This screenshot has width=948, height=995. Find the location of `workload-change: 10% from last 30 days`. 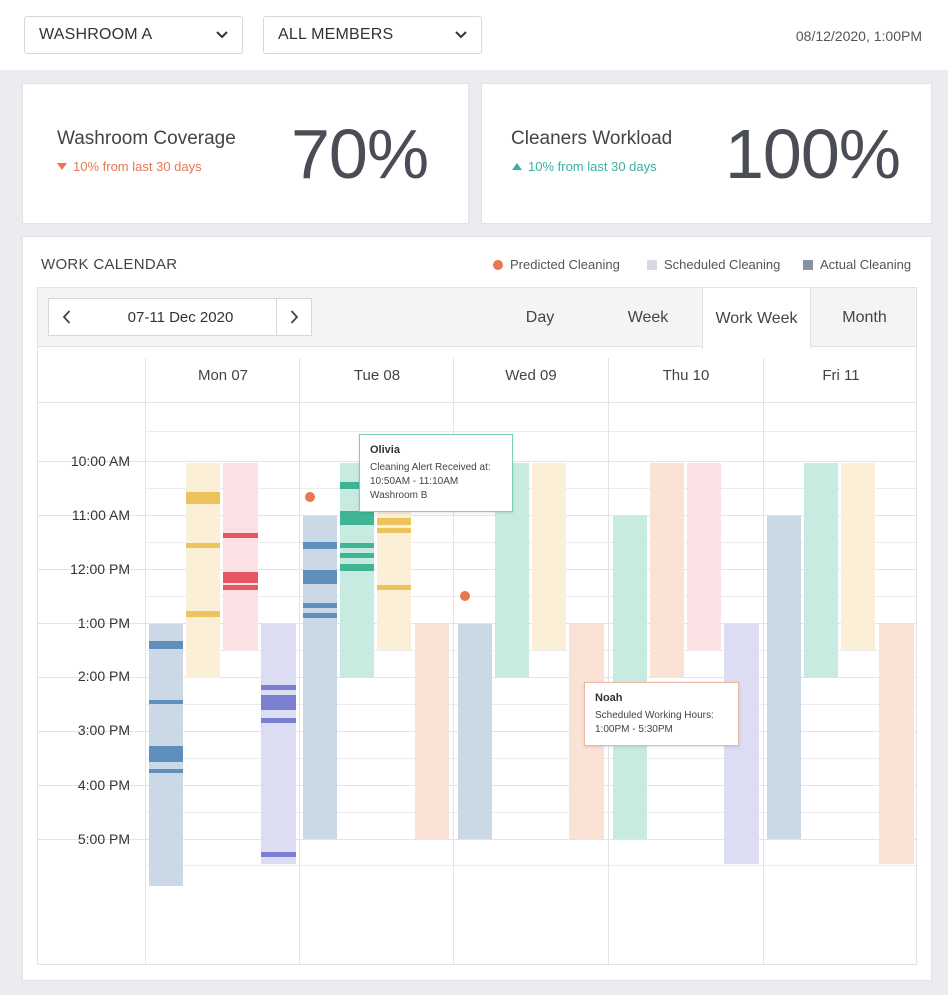

workload-change: 10% from last 30 days is located at coordinates (584, 166).